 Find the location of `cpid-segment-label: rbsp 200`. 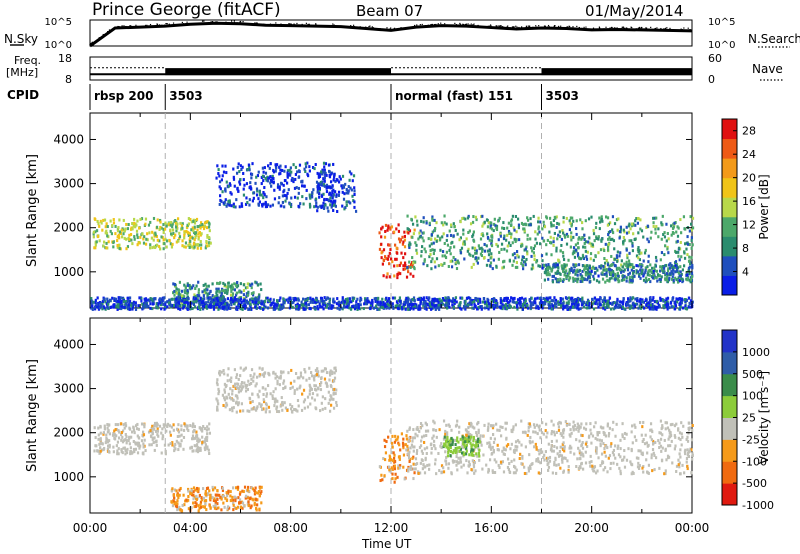

cpid-segment-label: rbsp 200 is located at coordinates (123, 96).